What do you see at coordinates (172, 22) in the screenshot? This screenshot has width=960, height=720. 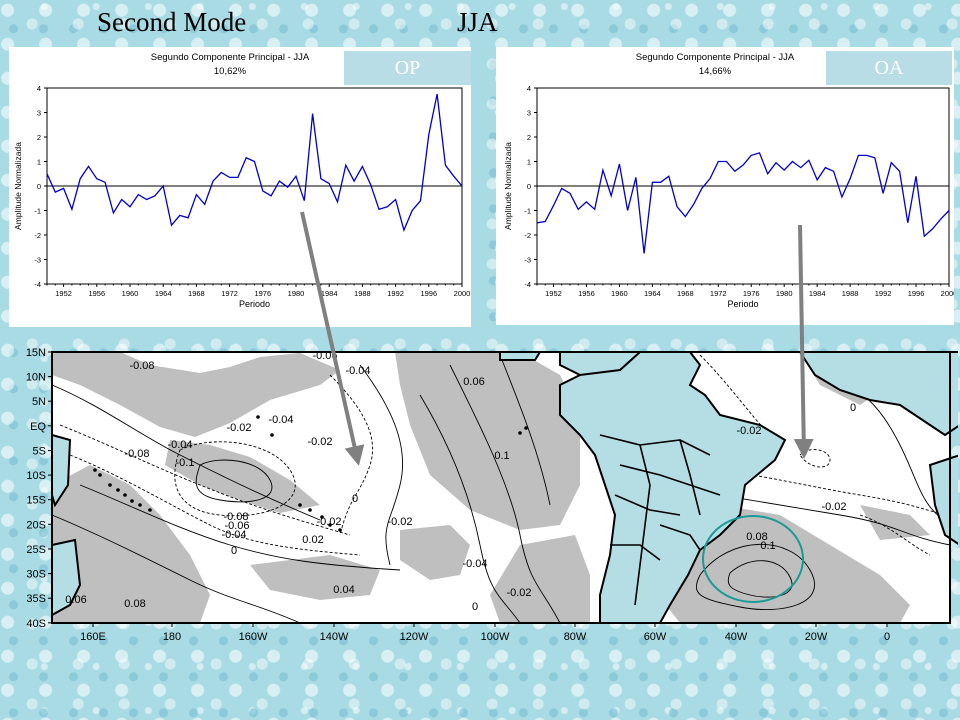 I see `slide-title-left: Second Mode` at bounding box center [172, 22].